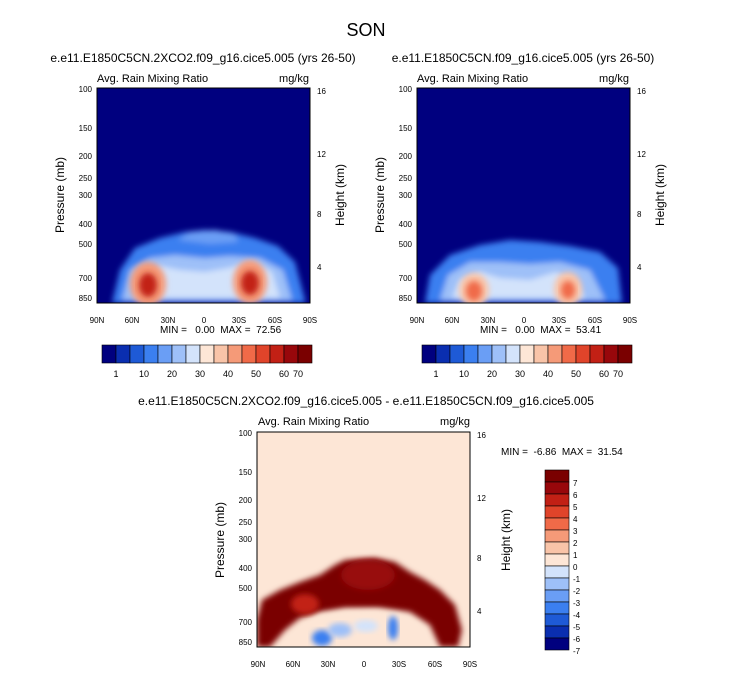 The image size is (733, 673). I want to click on stats-label: MIN = 0.00 MAX = 53.41, so click(541, 330).